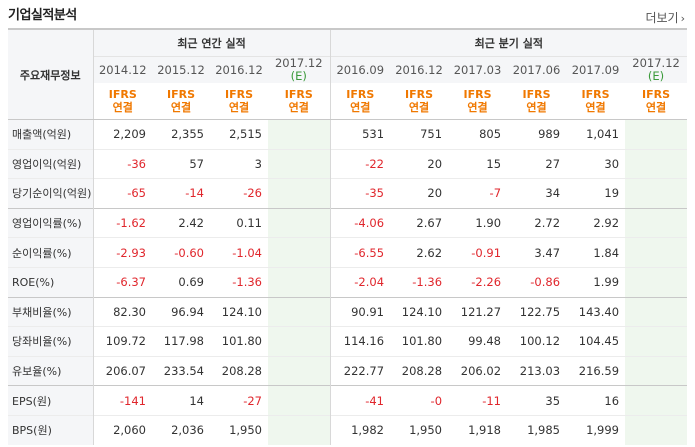 This screenshot has height=447, width=695. Describe the element at coordinates (122, 341) in the screenshot. I see `value-cell: 109.72` at that location.